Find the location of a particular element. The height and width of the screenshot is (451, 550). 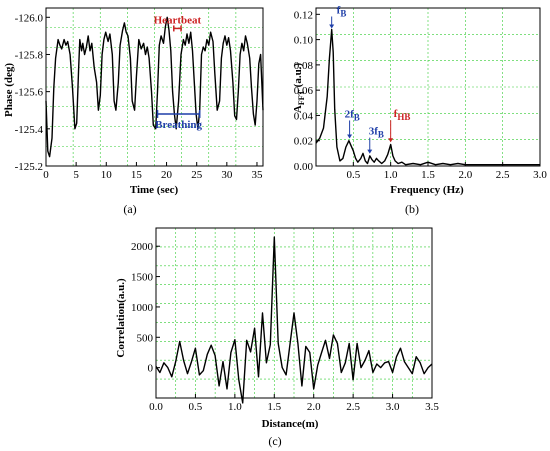

heartbeat-label: Heartbeat is located at coordinates (178, 20).